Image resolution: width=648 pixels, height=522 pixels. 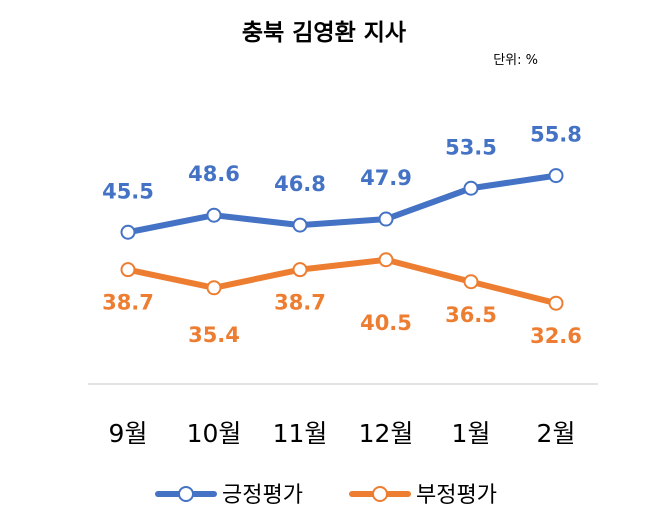 I want to click on data-label: 55.8, so click(x=556, y=135).